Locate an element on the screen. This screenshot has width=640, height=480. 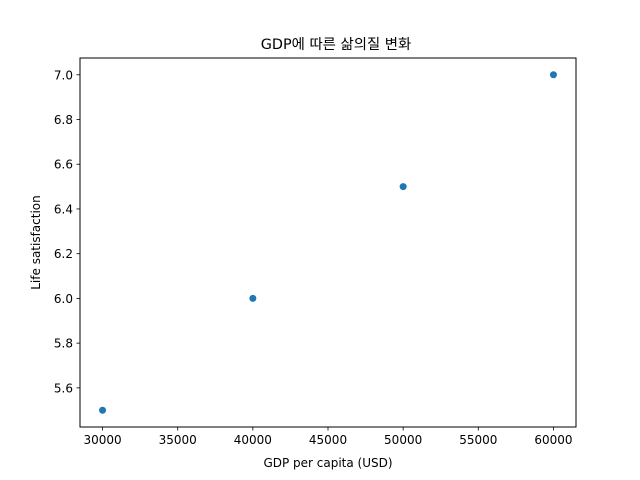
y-tick-label: 7.0 is located at coordinates (63, 75).